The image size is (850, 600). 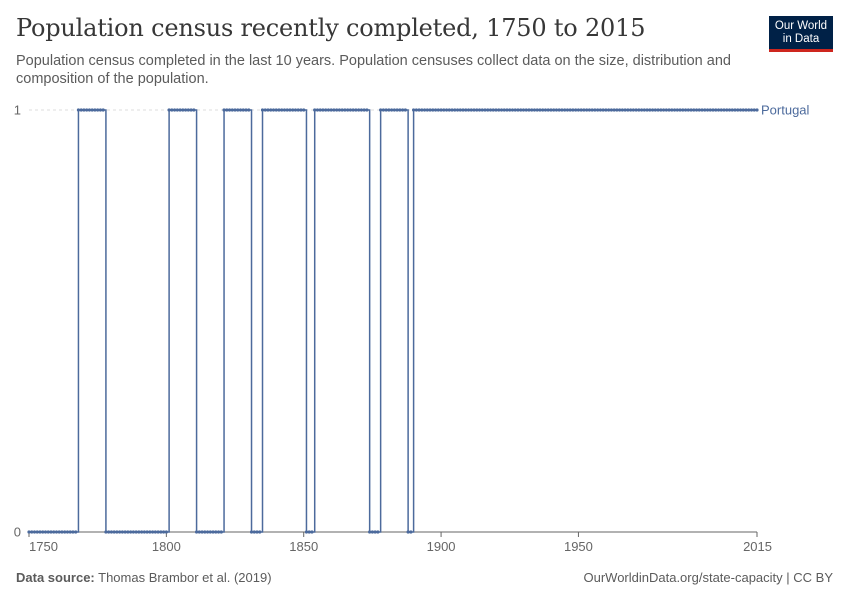 I want to click on data-point-1930, so click(x=523, y=110).